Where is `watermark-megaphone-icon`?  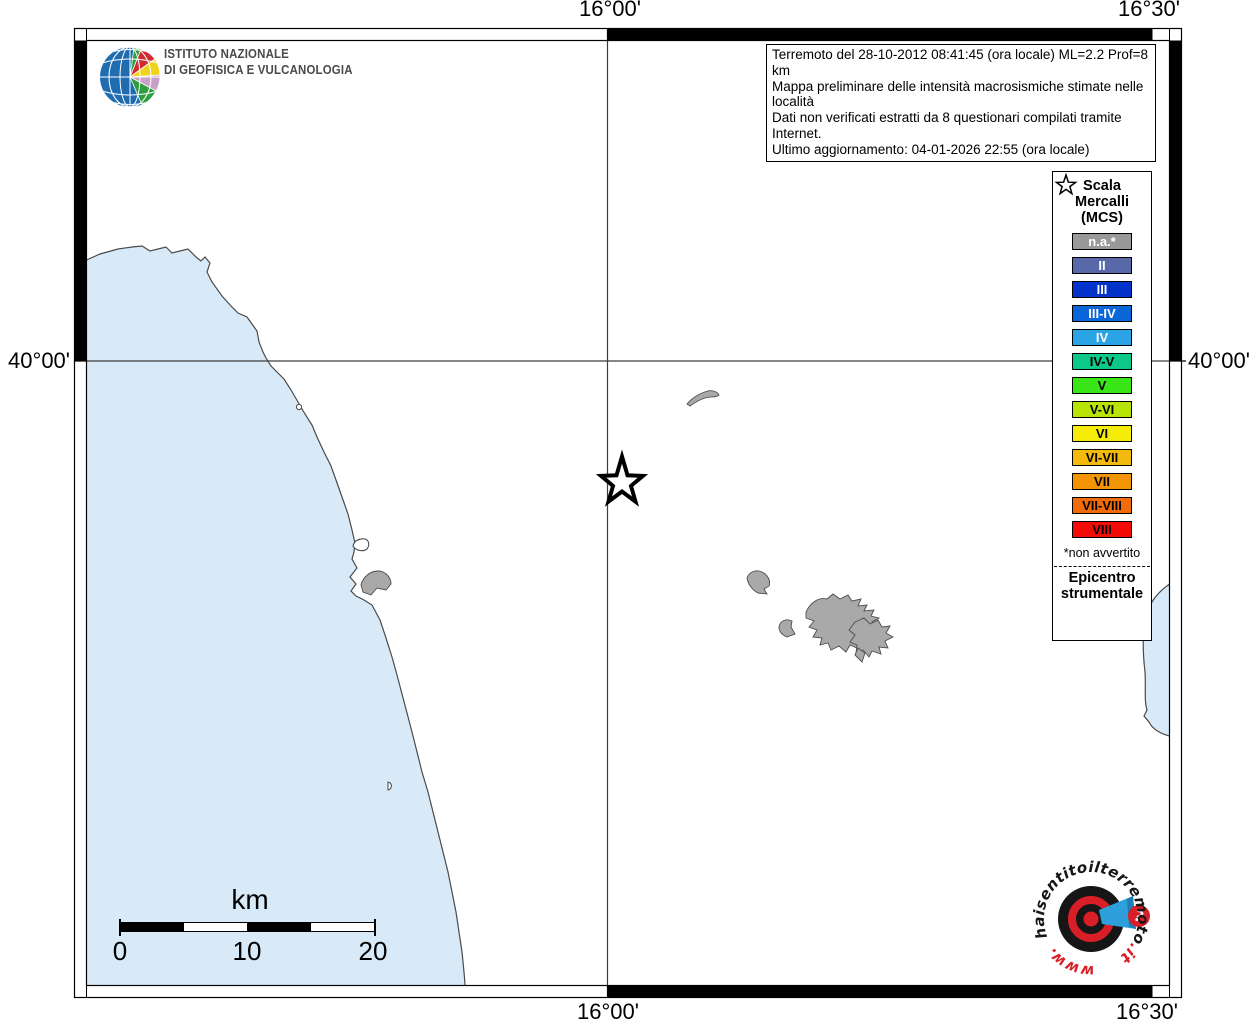
watermark-megaphone-icon is located at coordinates (1117, 912).